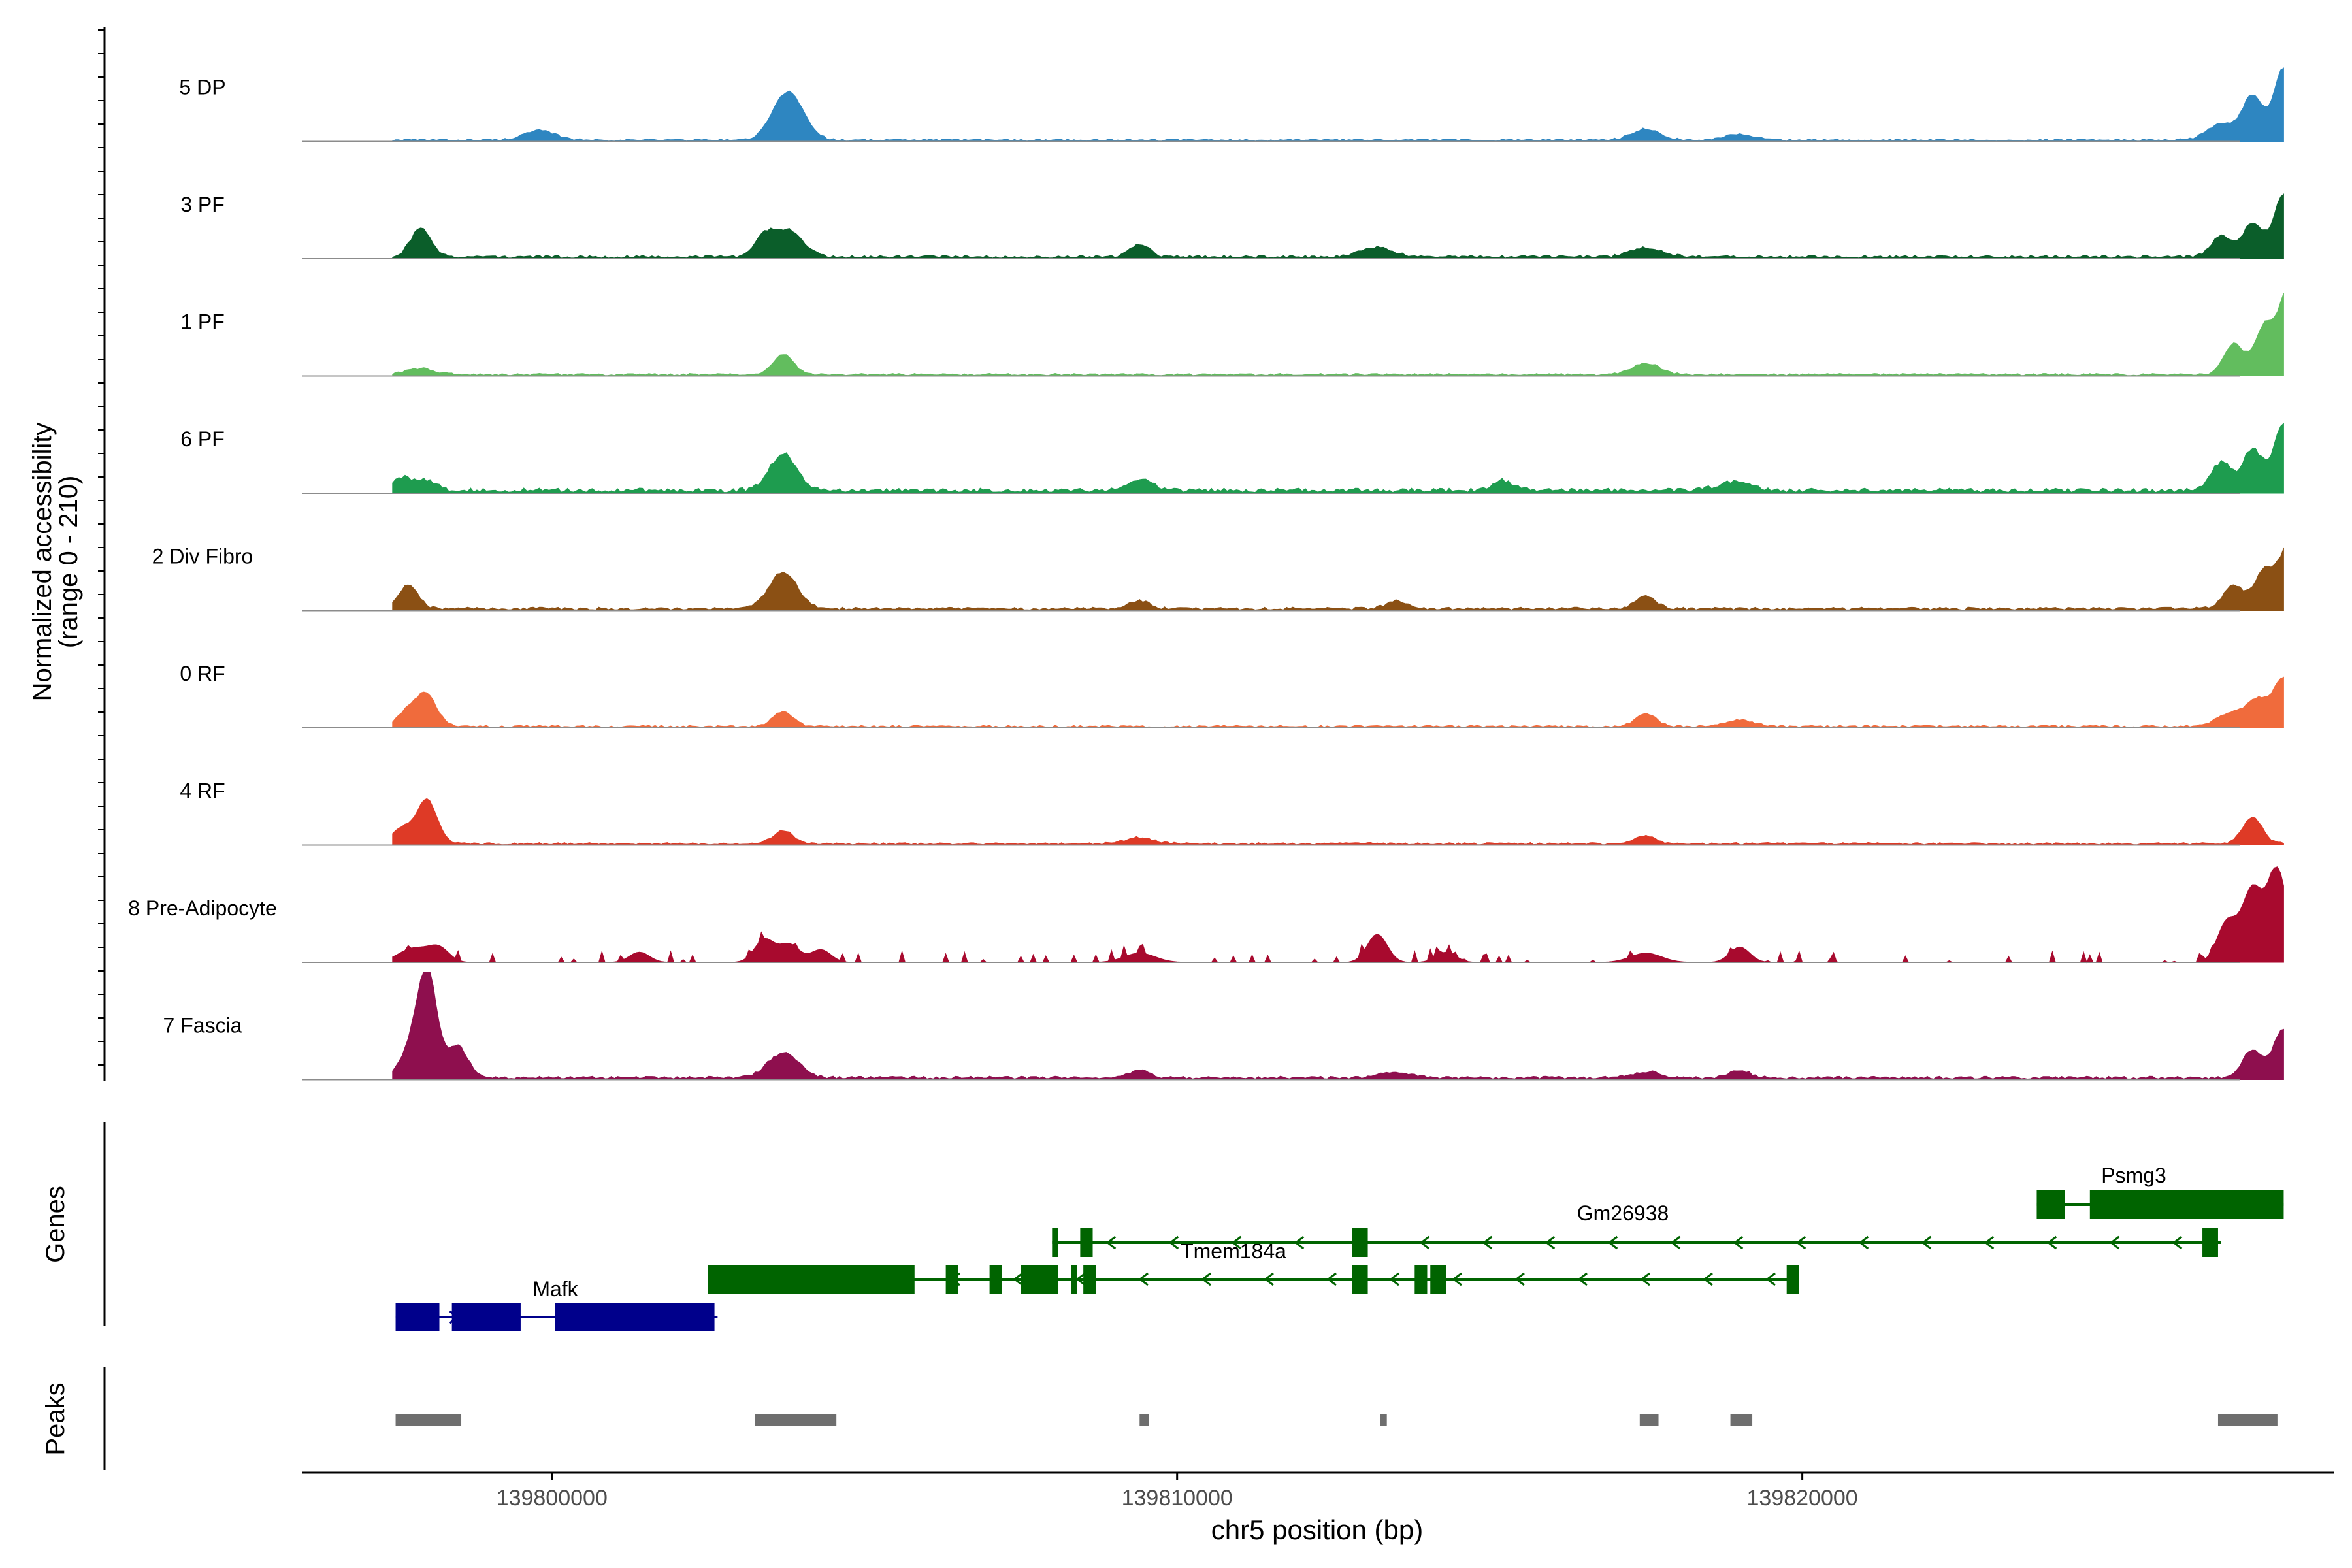  I want to click on coverage-track: 1 PF, so click(1232, 335).